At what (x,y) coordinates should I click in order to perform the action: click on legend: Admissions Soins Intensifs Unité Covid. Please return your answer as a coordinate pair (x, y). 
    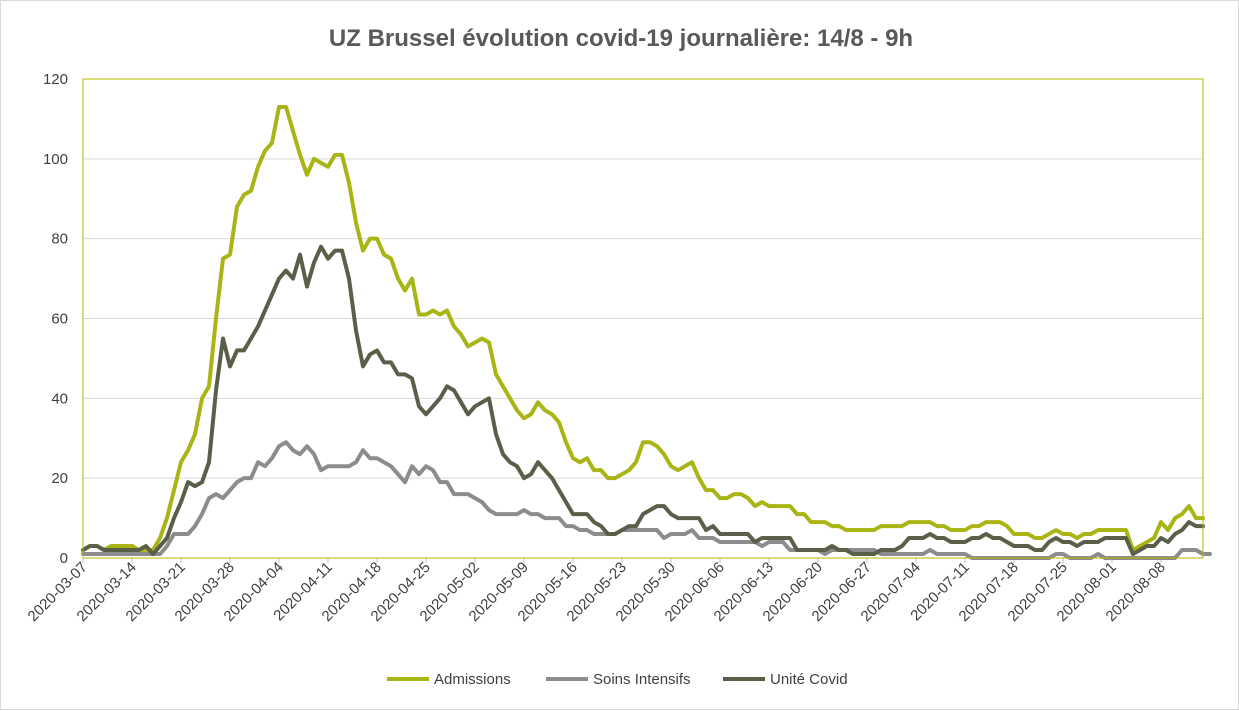
    Looking at the image, I should click on (617, 679).